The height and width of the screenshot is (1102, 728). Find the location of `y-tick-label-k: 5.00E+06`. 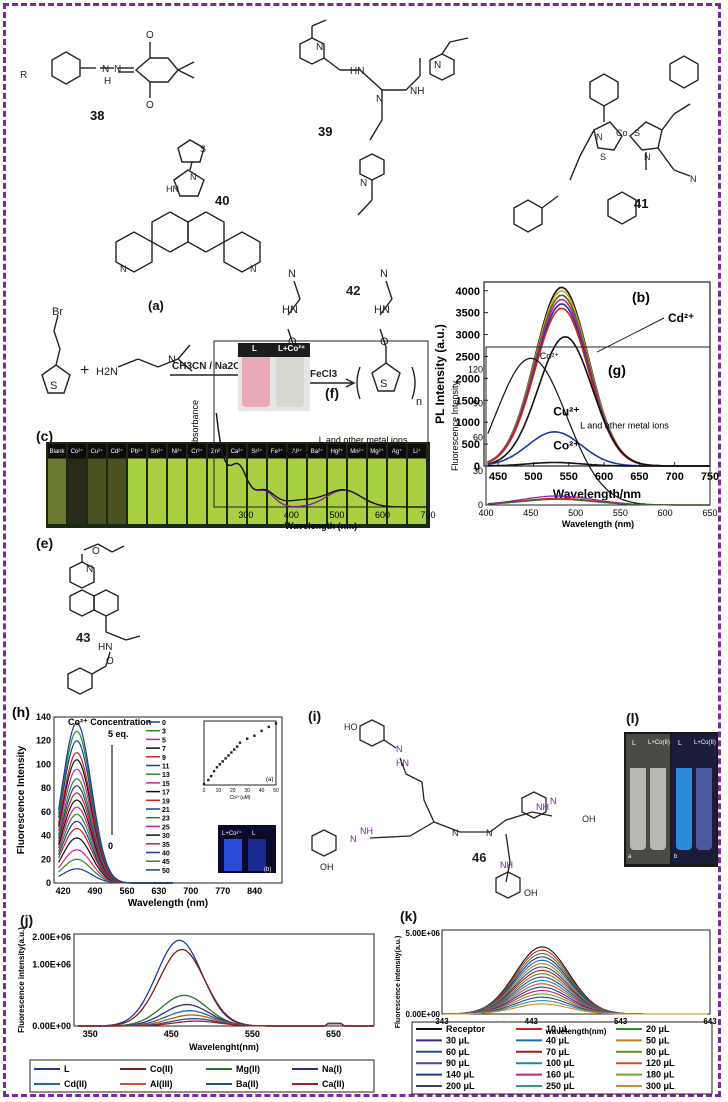

y-tick-label-k: 5.00E+06 is located at coordinates (423, 933).